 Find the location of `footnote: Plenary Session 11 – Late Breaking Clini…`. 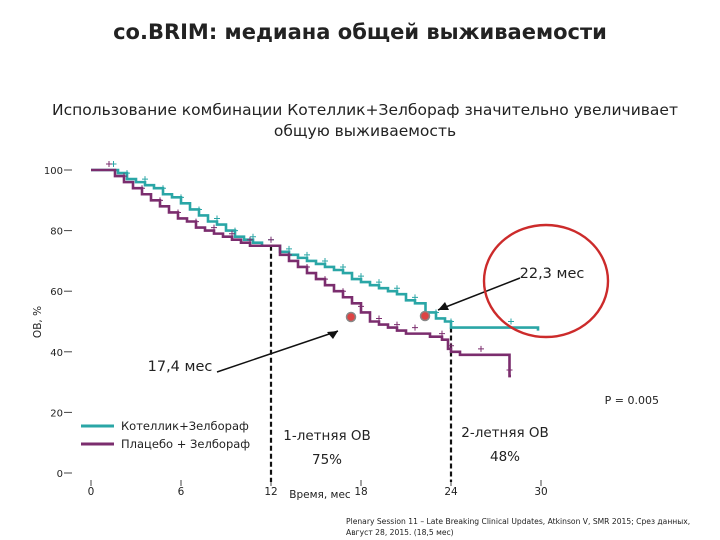

footnote: Plenary Session 11 – Late Breaking Clini… is located at coordinates (532, 527).